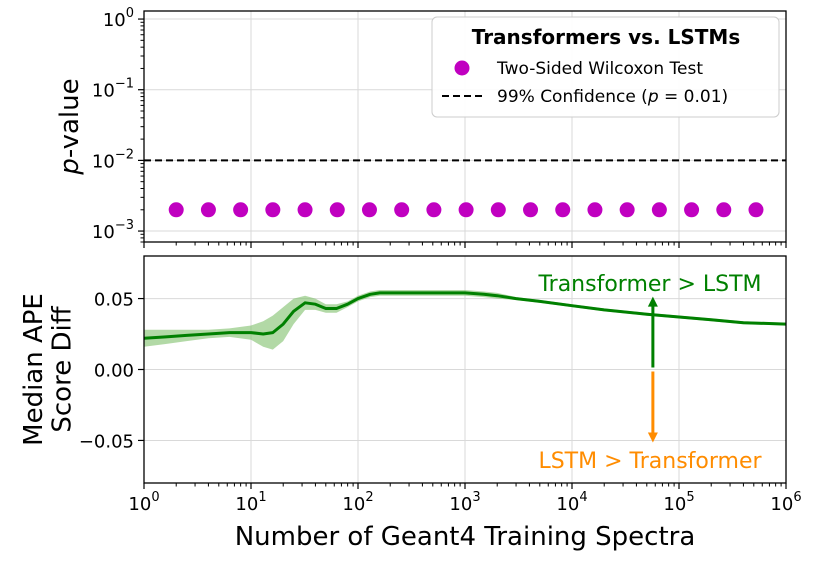 The image size is (814, 561). What do you see at coordinates (357, 502) in the screenshot?
I see `x-tick-label: 10²` at bounding box center [357, 502].